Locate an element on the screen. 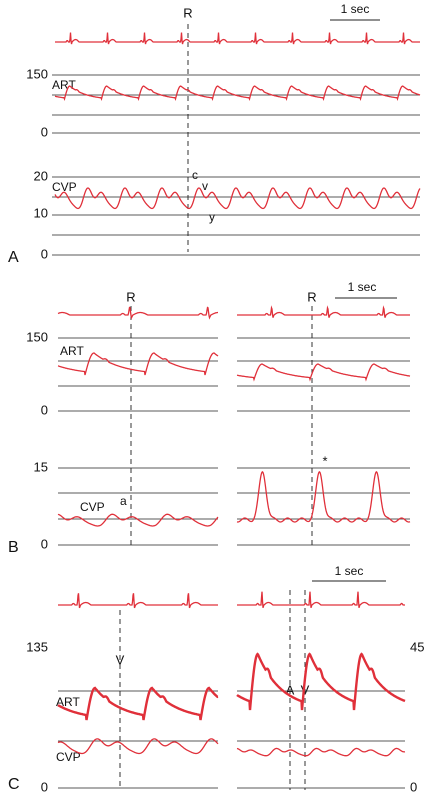 The height and width of the screenshot is (798, 430). wave-label: c is located at coordinates (195, 175).